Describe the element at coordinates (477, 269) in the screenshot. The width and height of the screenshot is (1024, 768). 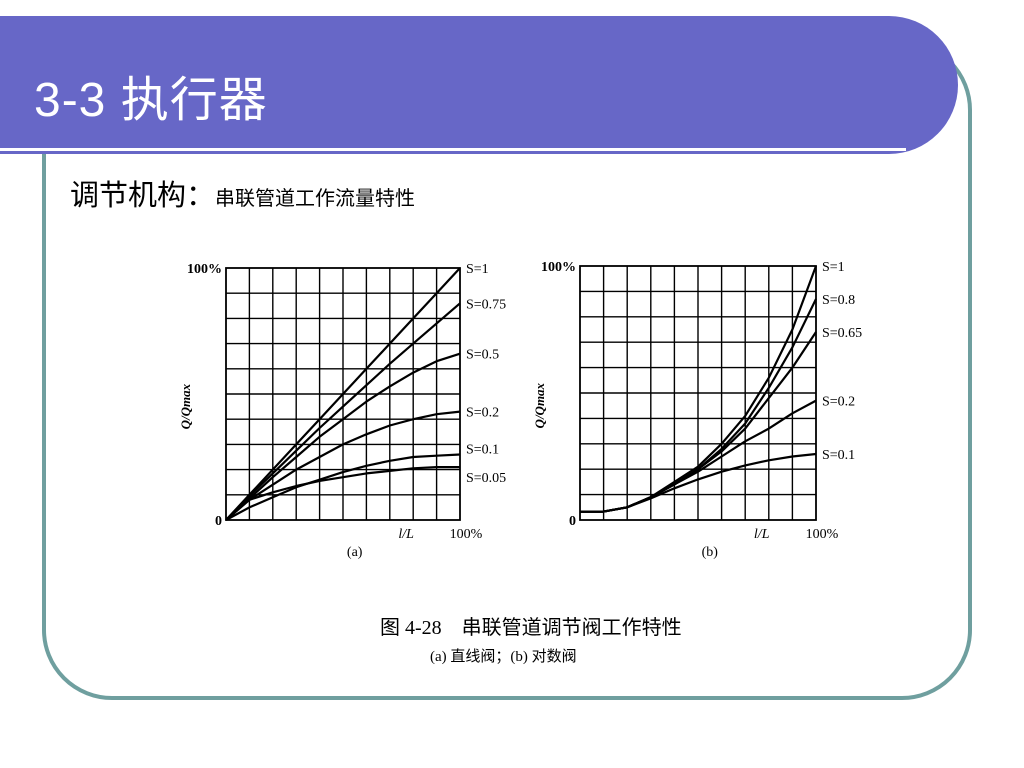
I see `chart-a-series-label: S=1` at that location.